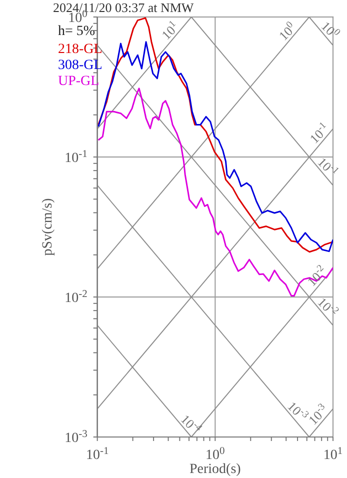 The height and width of the screenshot is (478, 347). I want to click on series-label: 218-GL, so click(80, 49).